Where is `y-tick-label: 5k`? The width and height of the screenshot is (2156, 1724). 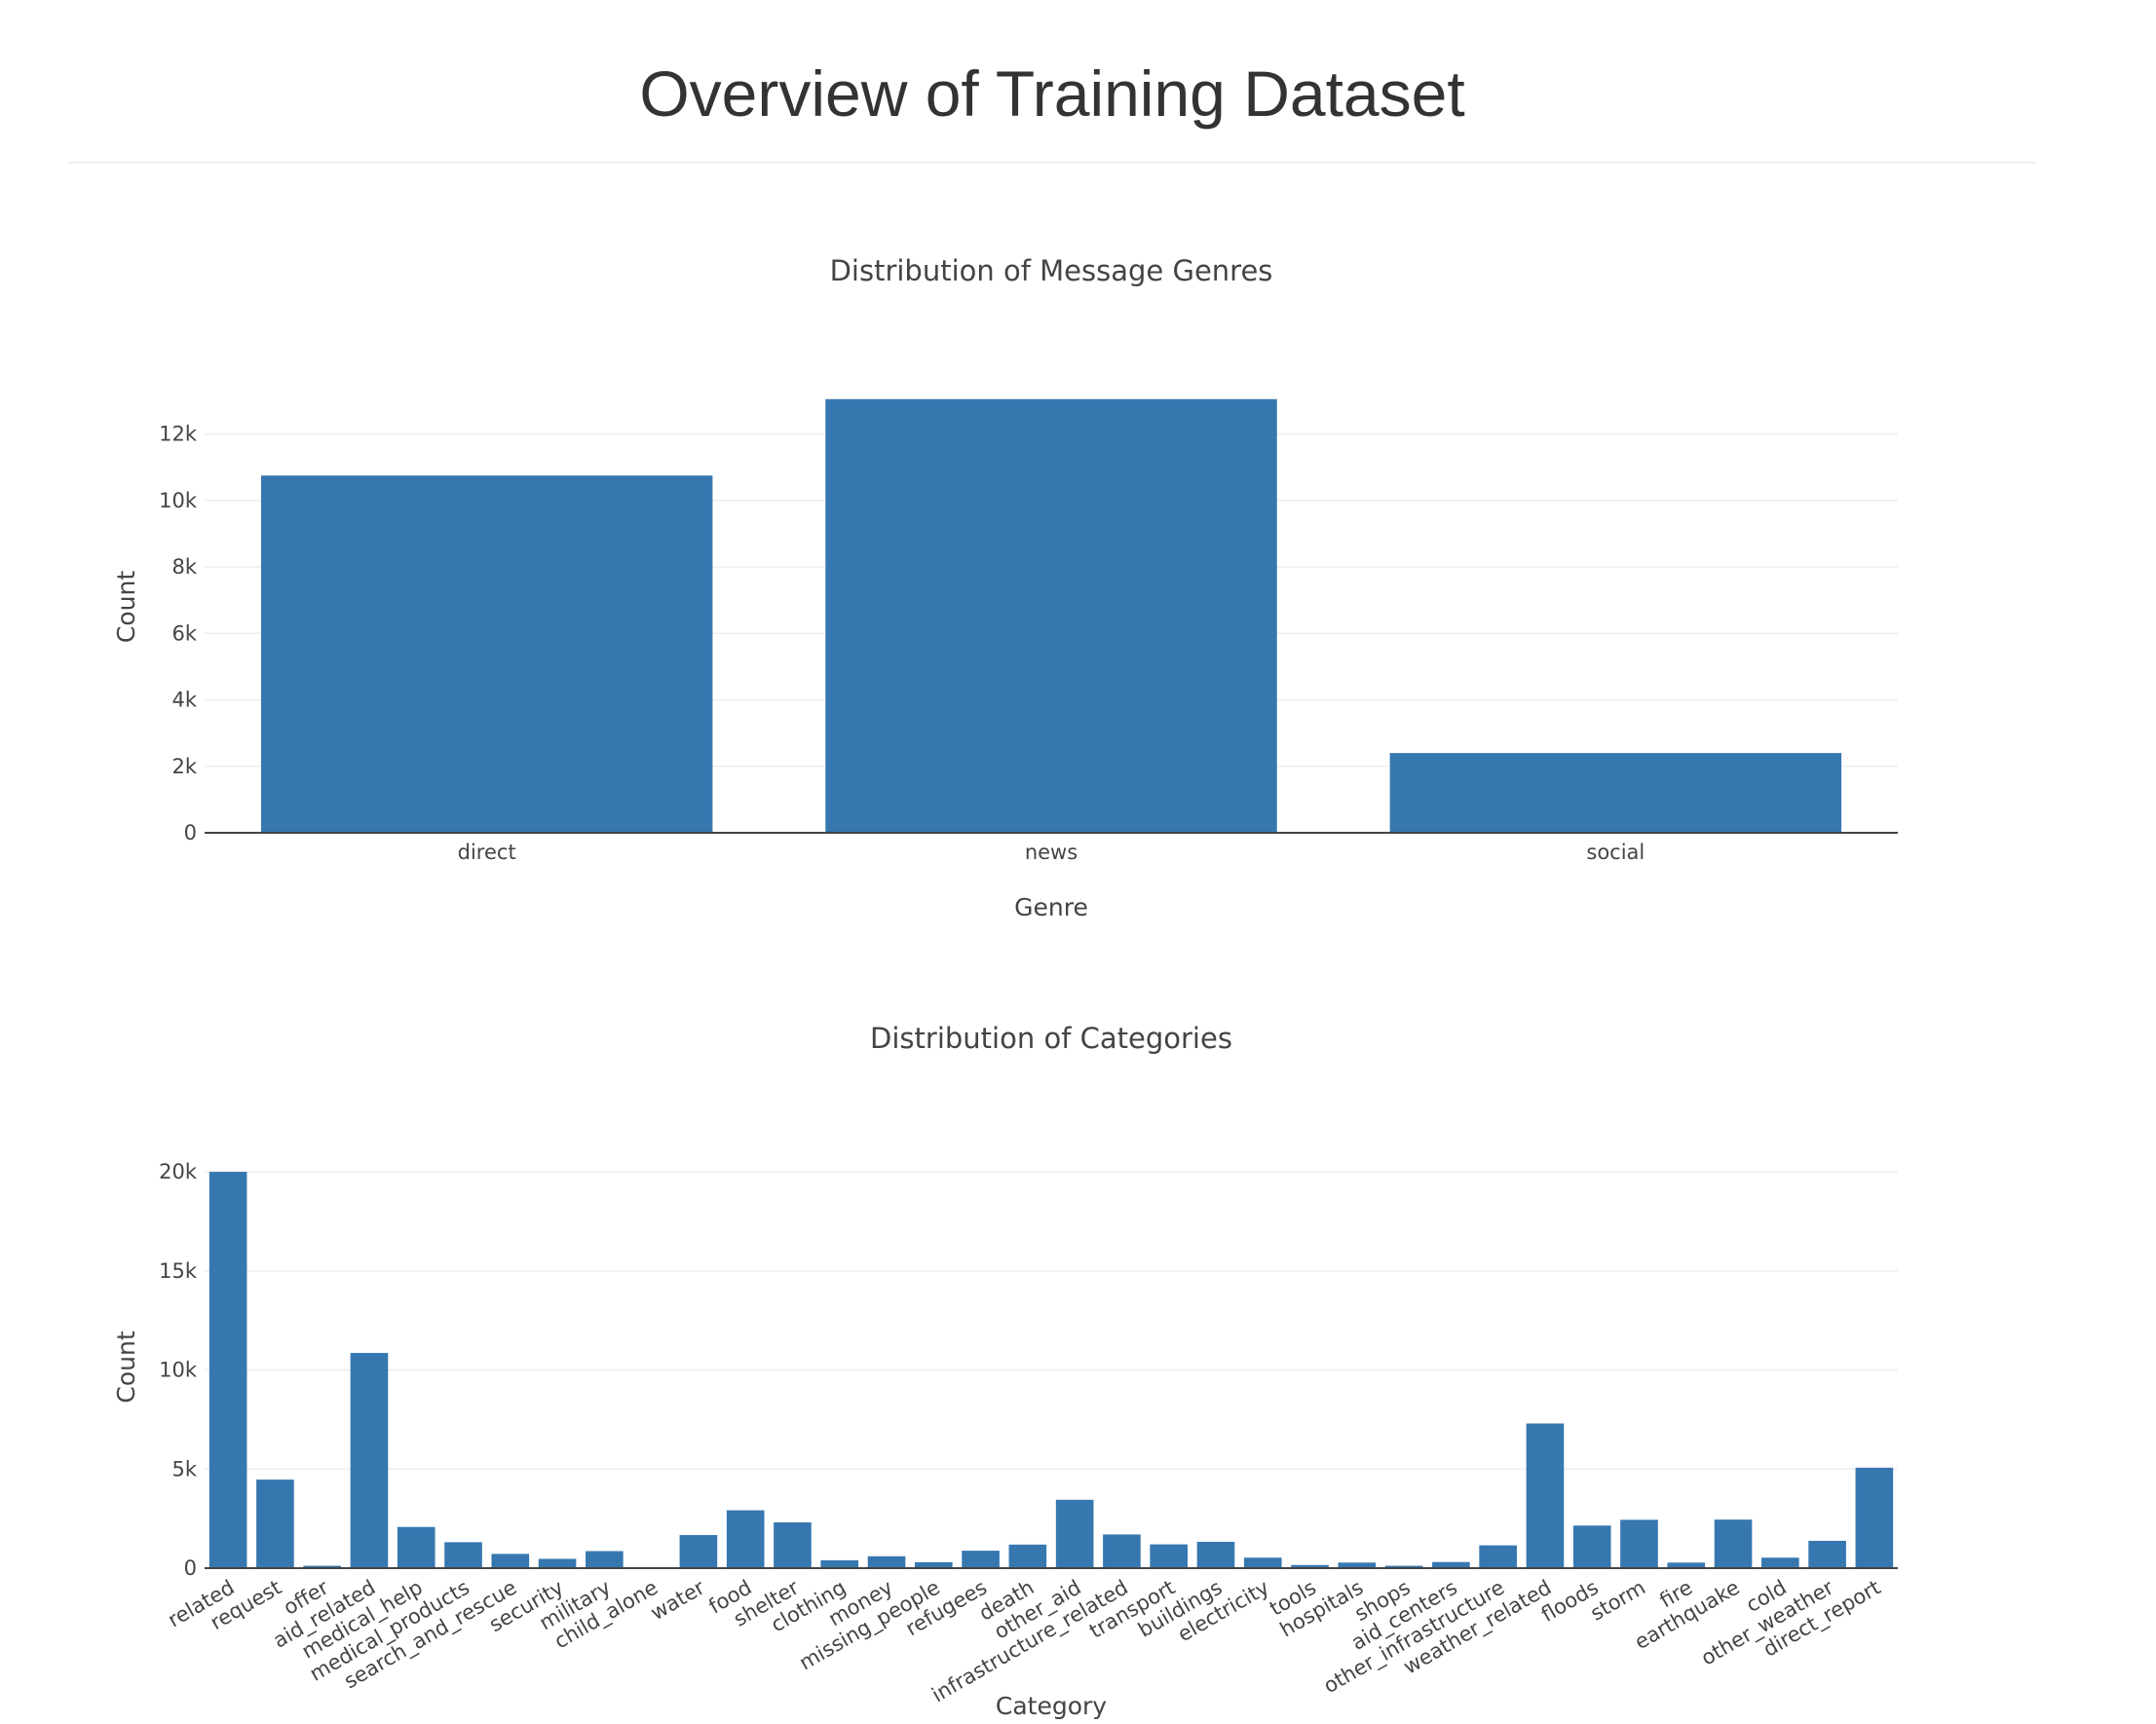
y-tick-label: 5k is located at coordinates (184, 1469).